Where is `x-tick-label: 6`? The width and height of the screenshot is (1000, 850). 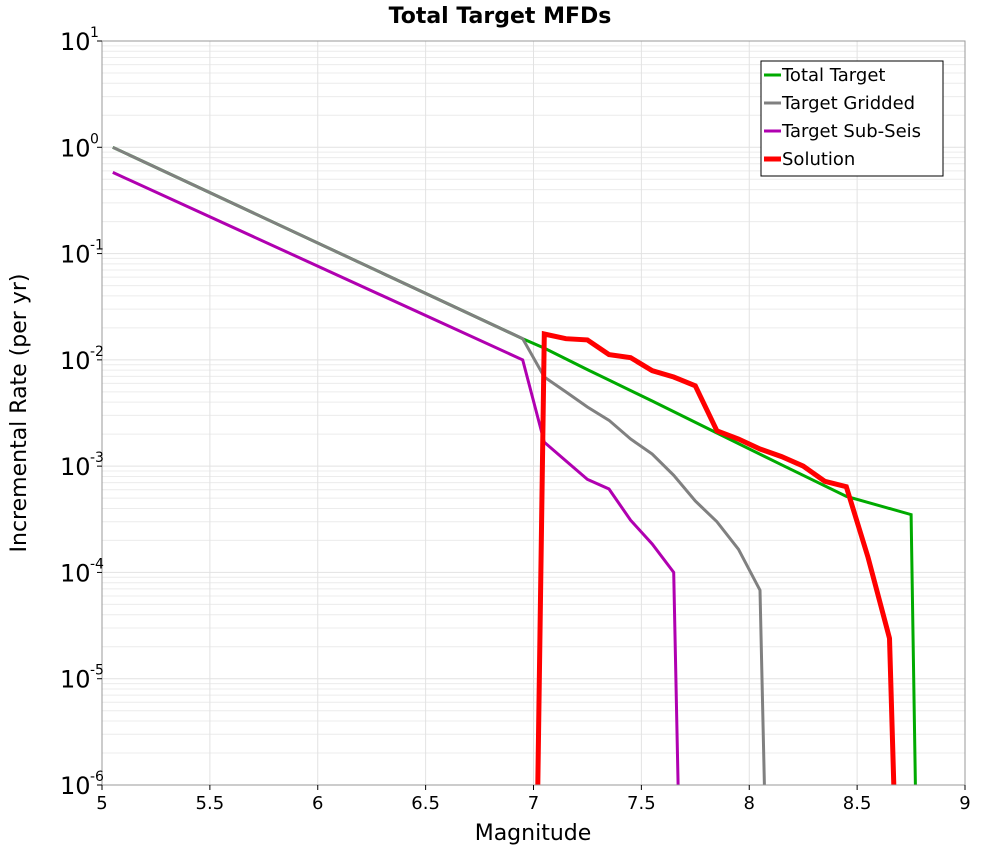
x-tick-label: 6 is located at coordinates (317, 803).